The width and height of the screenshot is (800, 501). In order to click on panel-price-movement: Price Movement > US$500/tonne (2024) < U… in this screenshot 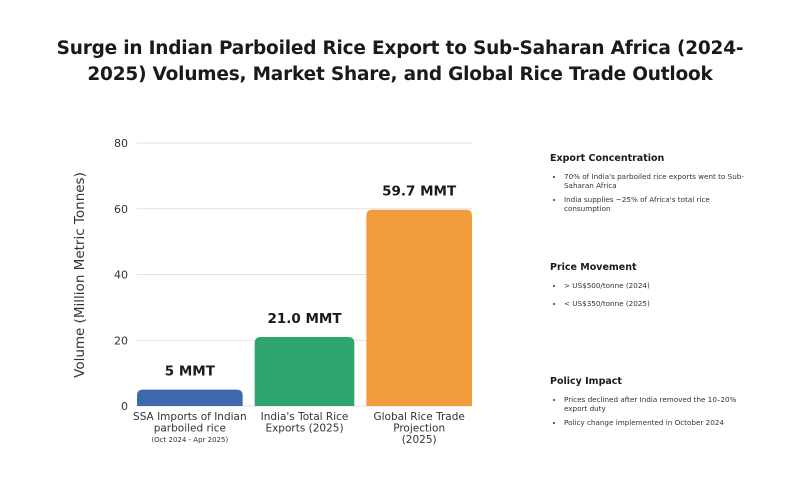, I will do `click(650, 288)`.